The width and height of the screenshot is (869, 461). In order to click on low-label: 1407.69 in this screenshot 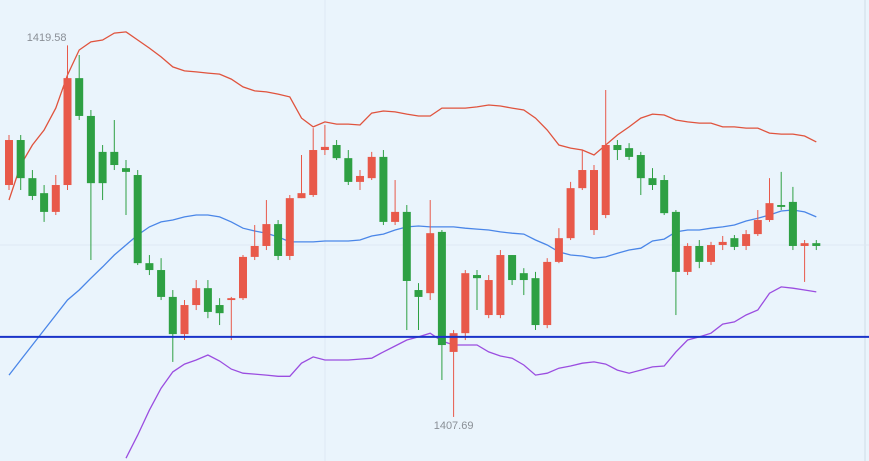, I will do `click(454, 426)`.